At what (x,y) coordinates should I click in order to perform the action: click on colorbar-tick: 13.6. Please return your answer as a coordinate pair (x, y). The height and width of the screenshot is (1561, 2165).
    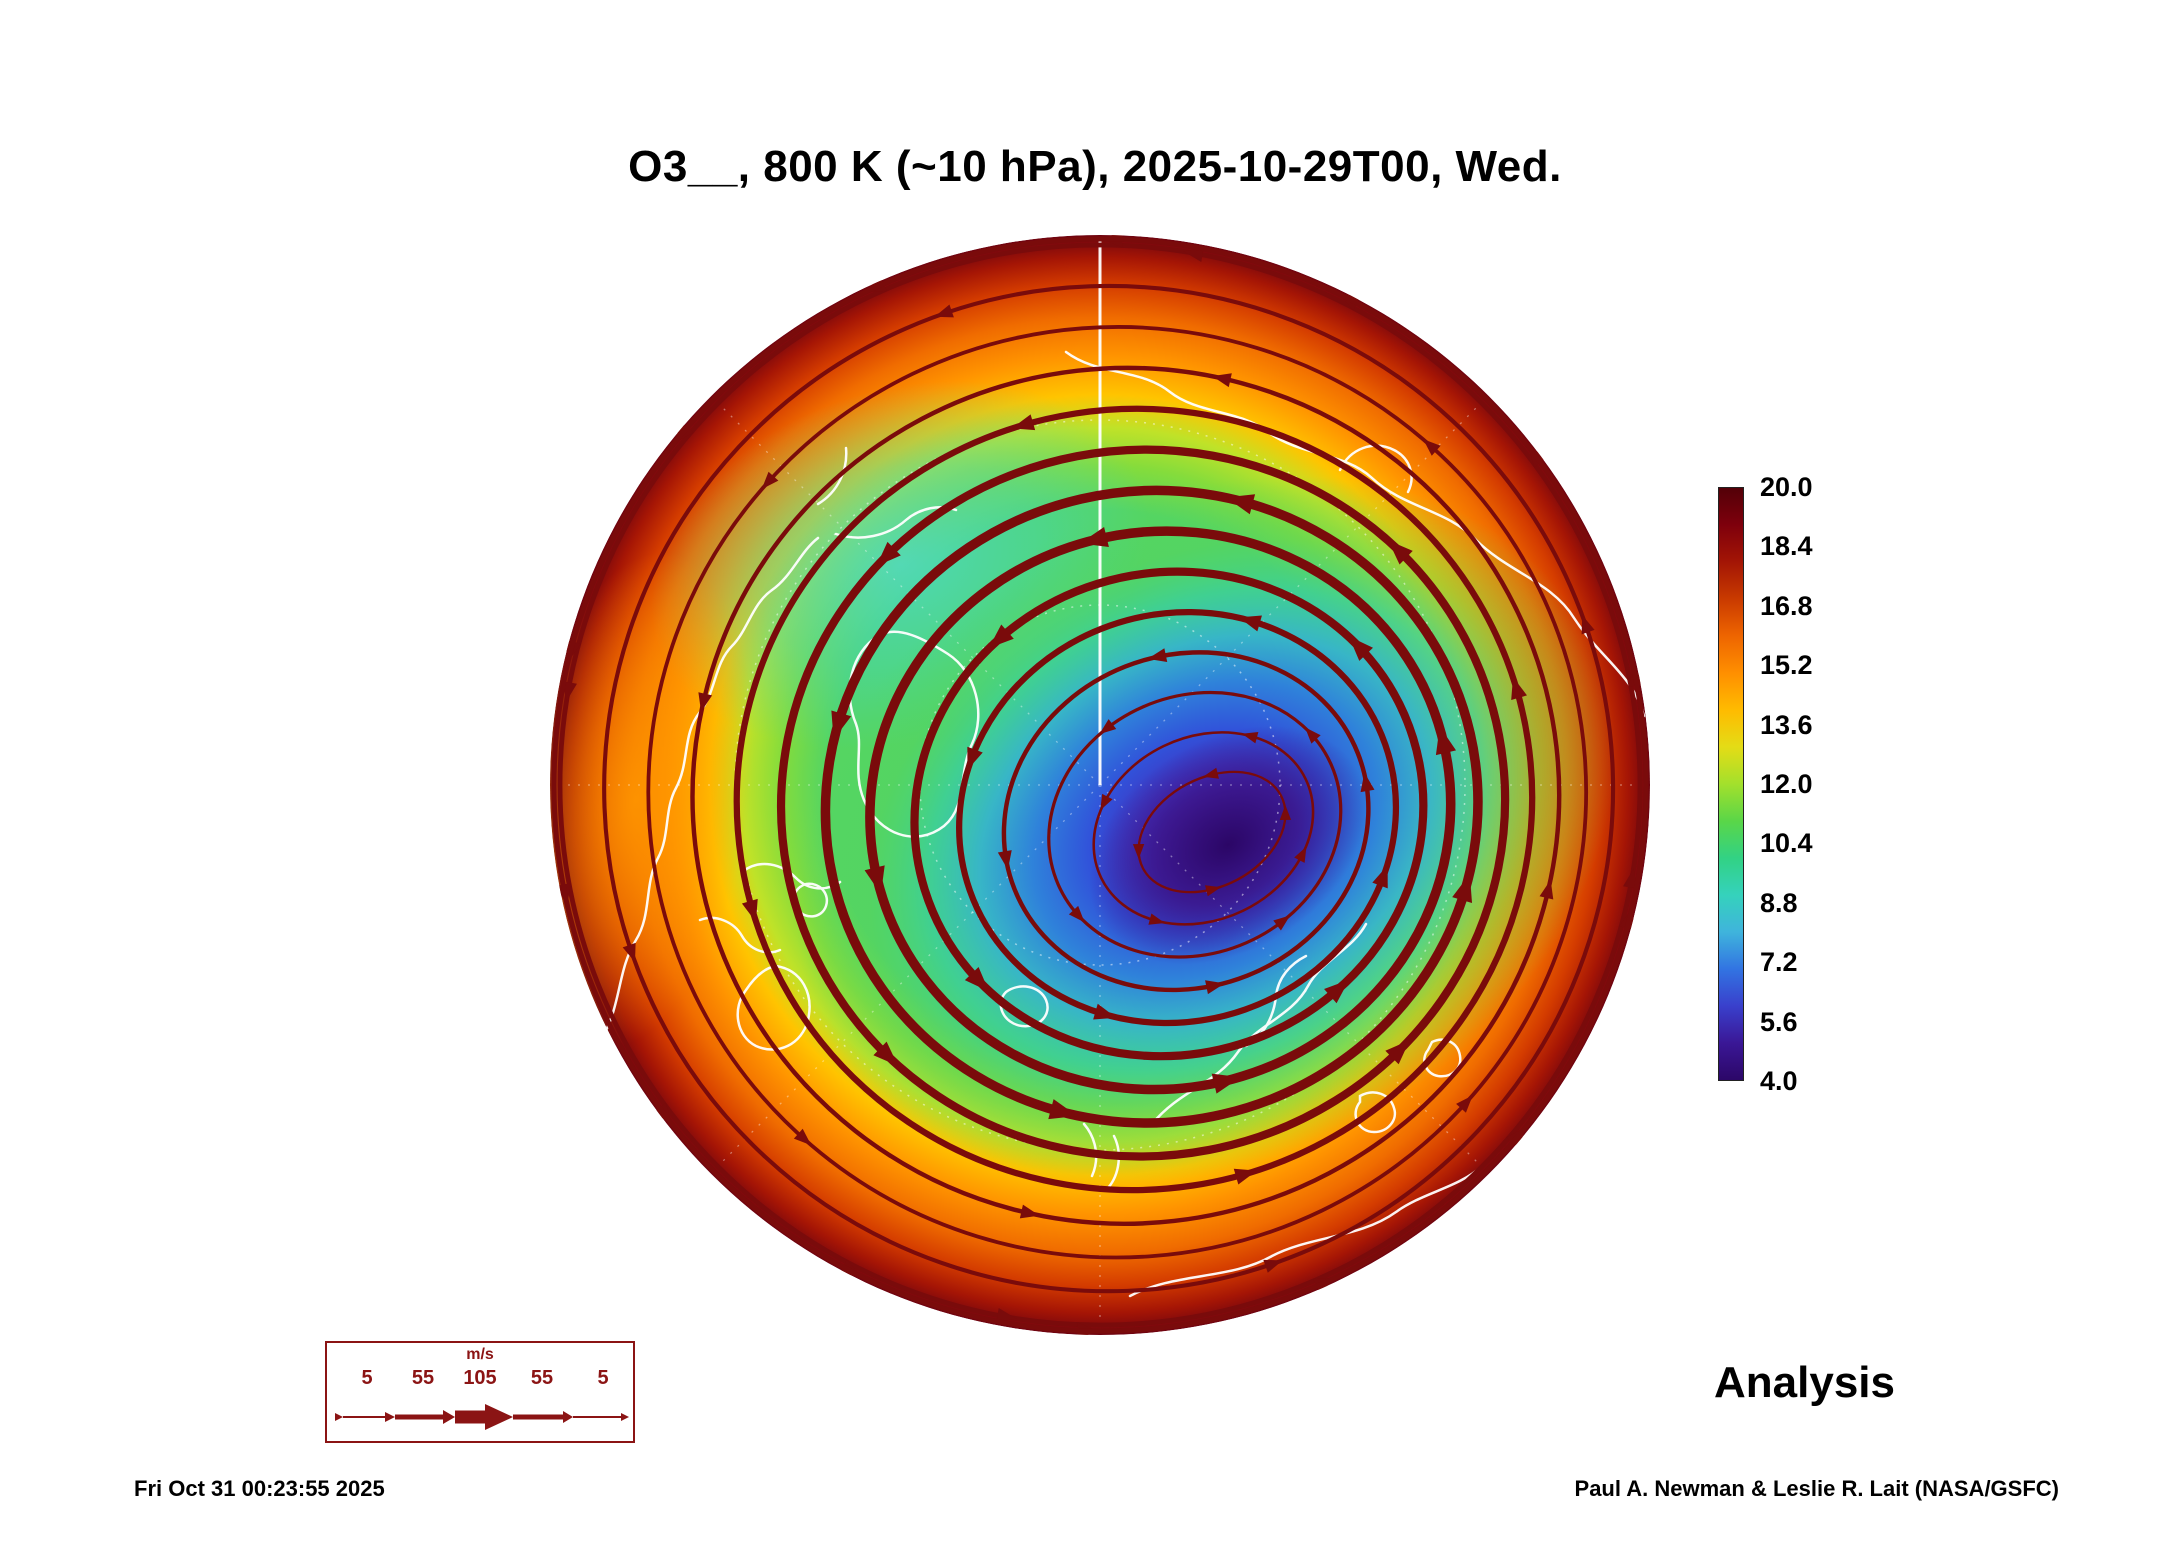
    Looking at the image, I should click on (1786, 724).